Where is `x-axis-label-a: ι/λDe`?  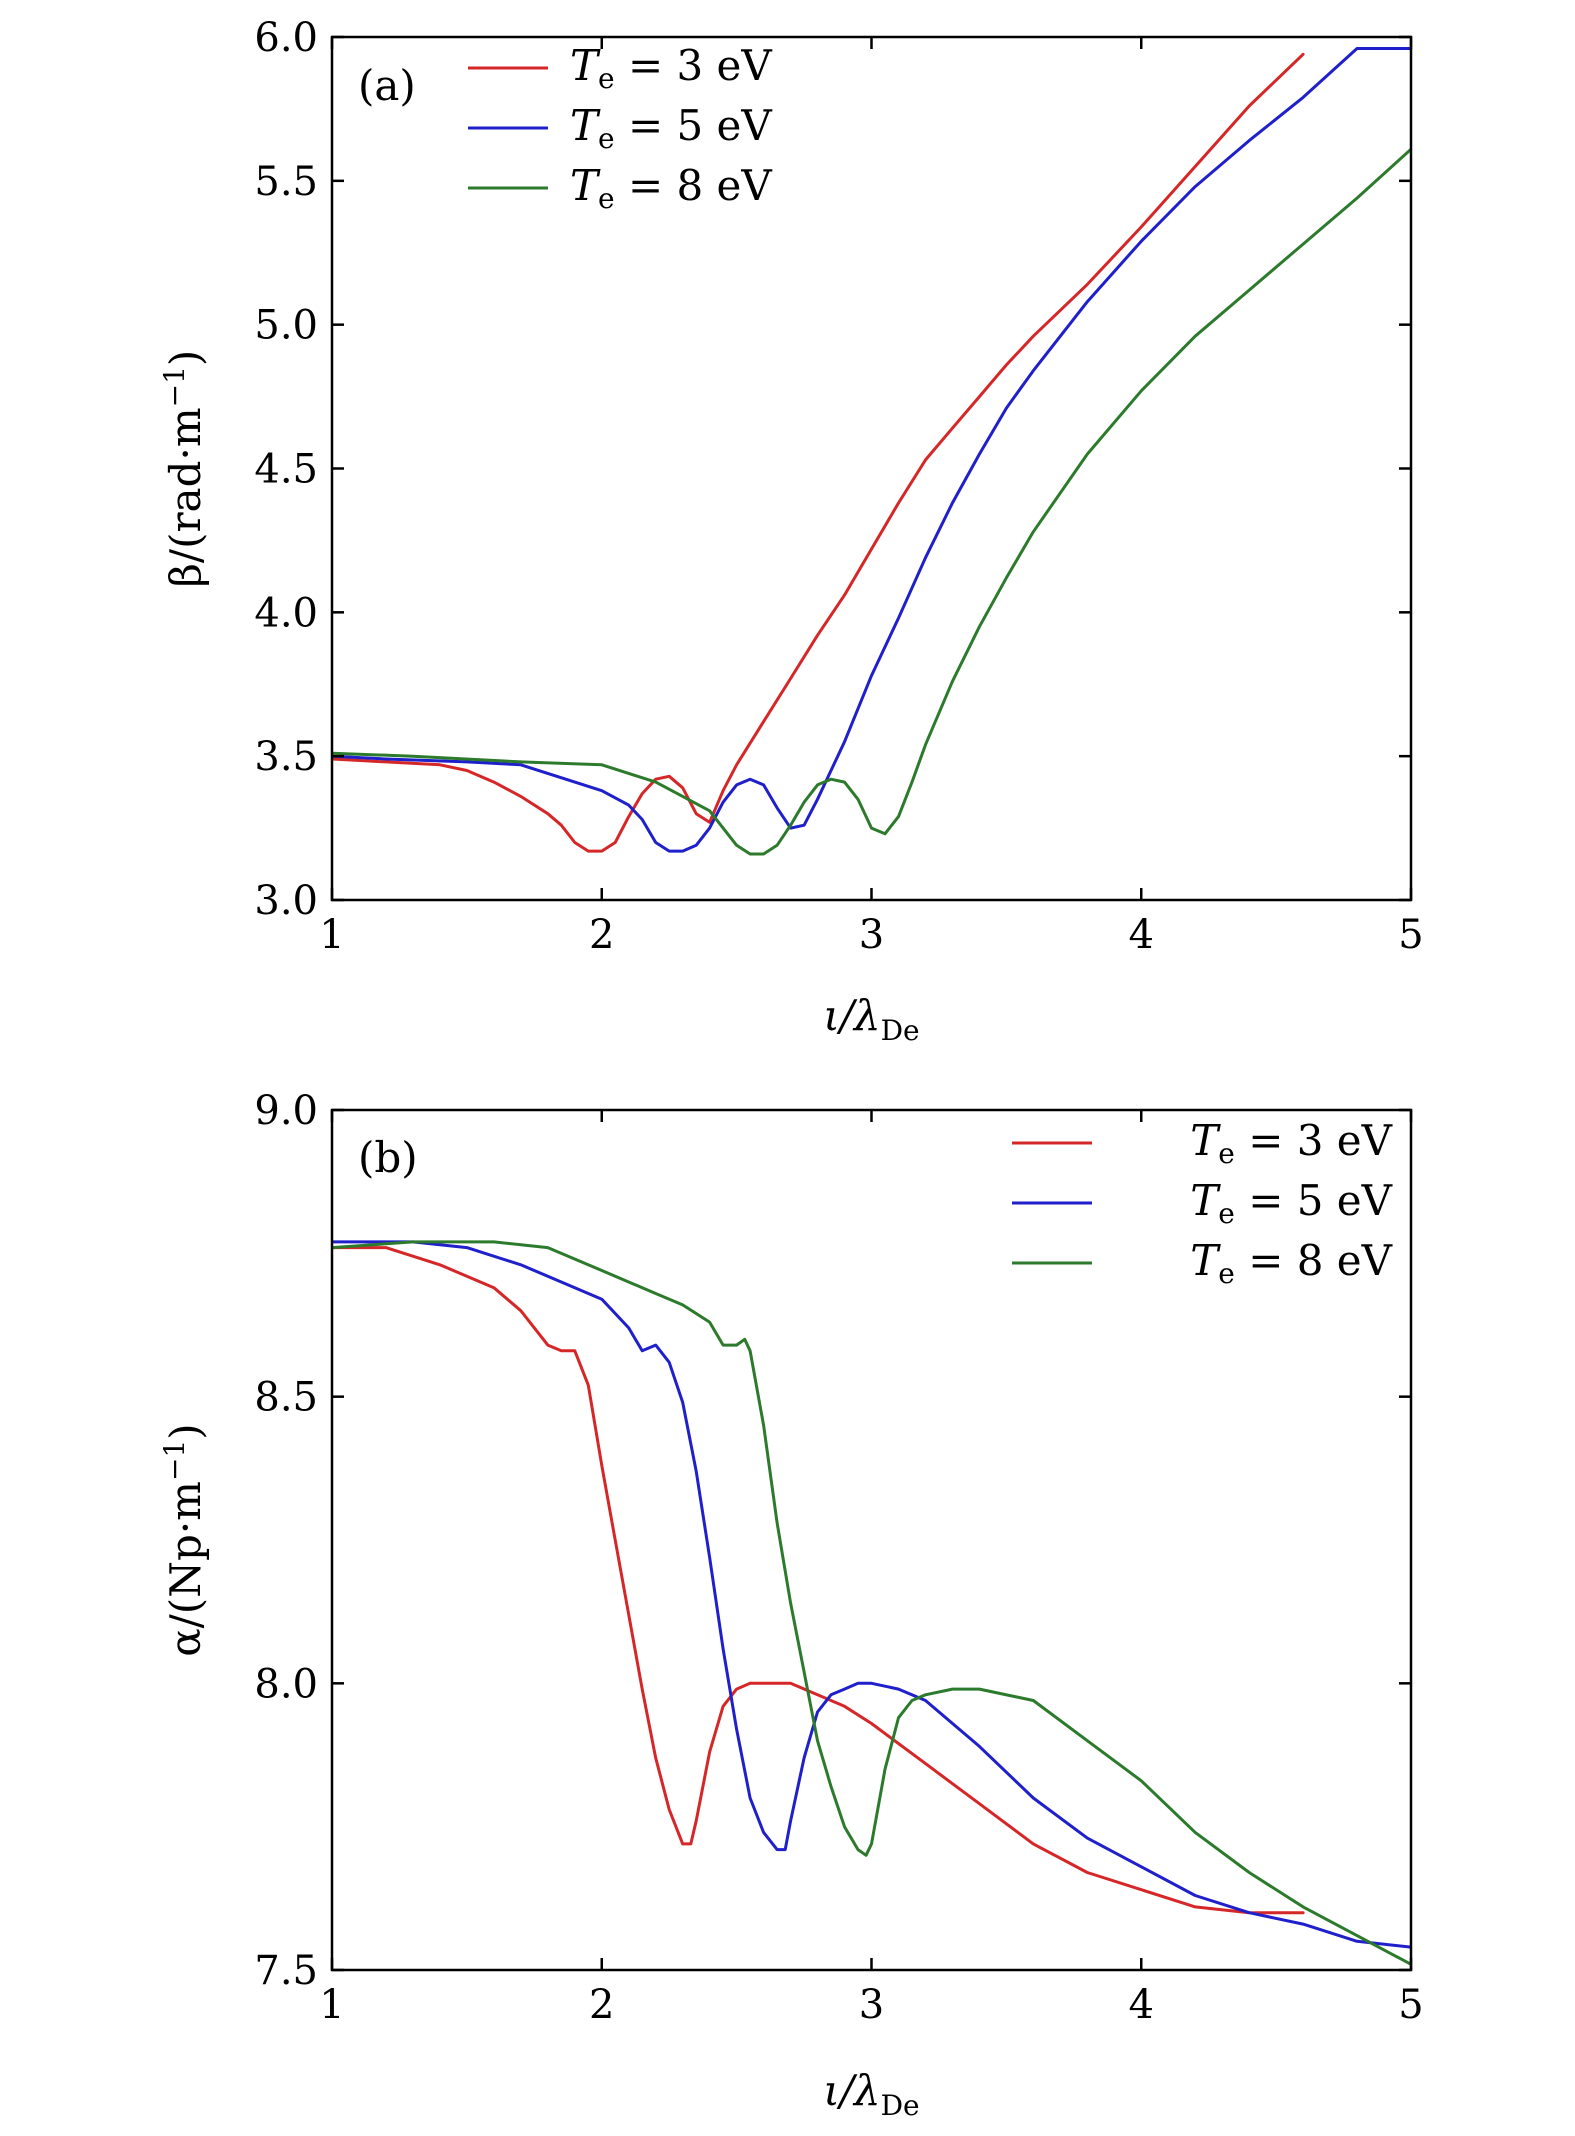 x-axis-label-a: ι/λDe is located at coordinates (871, 1019).